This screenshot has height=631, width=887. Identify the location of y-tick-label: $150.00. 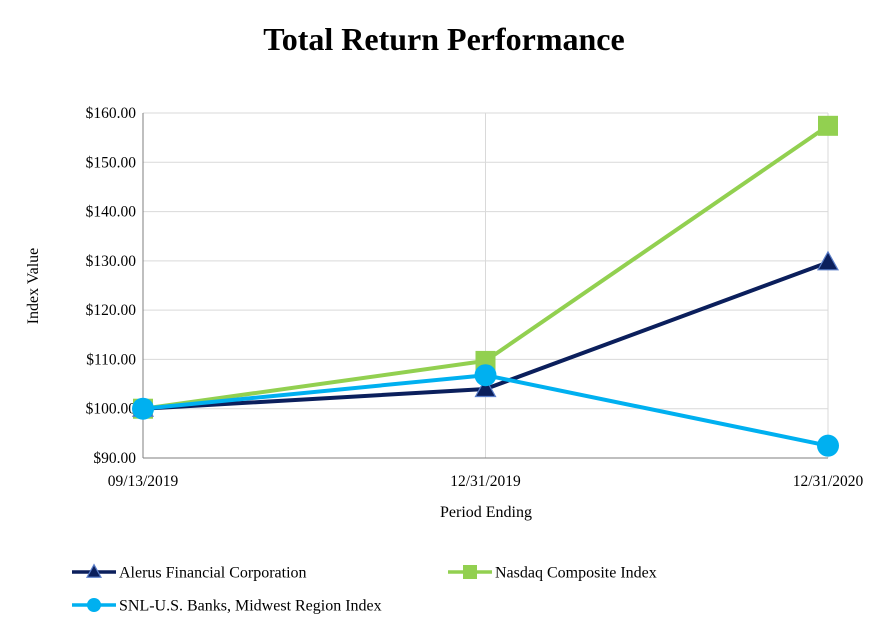
(111, 162).